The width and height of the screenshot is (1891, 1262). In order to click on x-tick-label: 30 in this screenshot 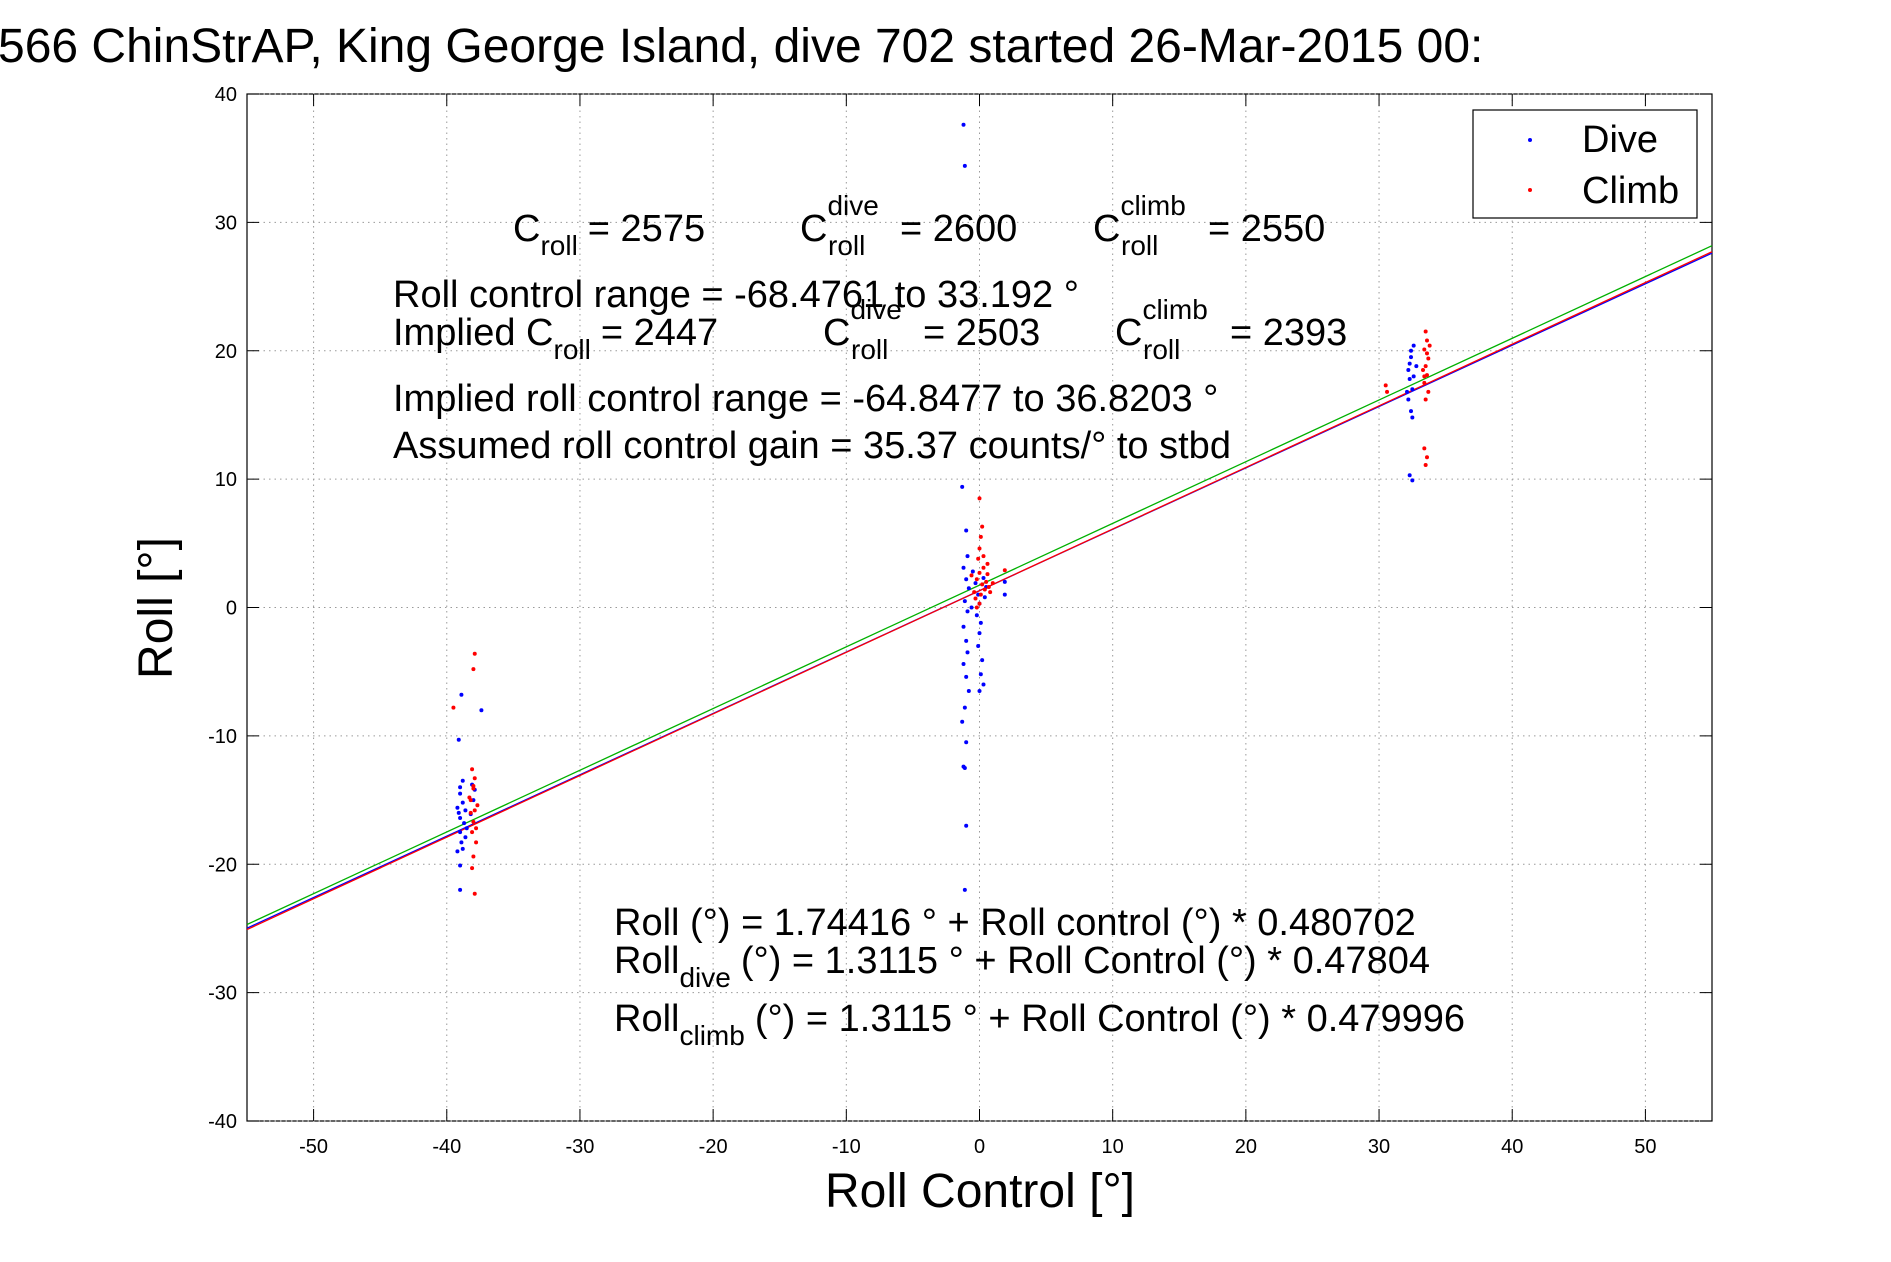, I will do `click(1379, 1147)`.